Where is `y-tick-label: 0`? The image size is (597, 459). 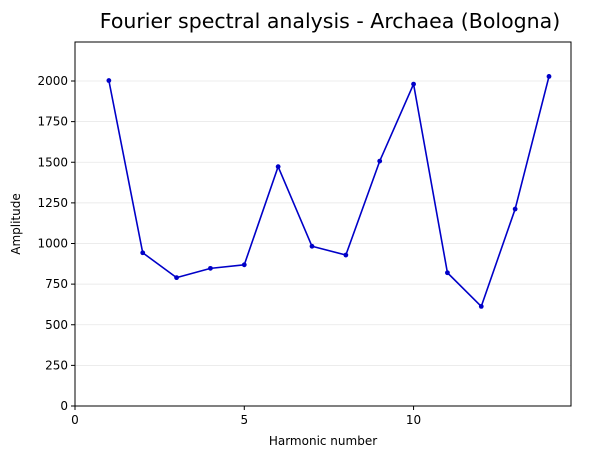 y-tick-label: 0 is located at coordinates (64, 406).